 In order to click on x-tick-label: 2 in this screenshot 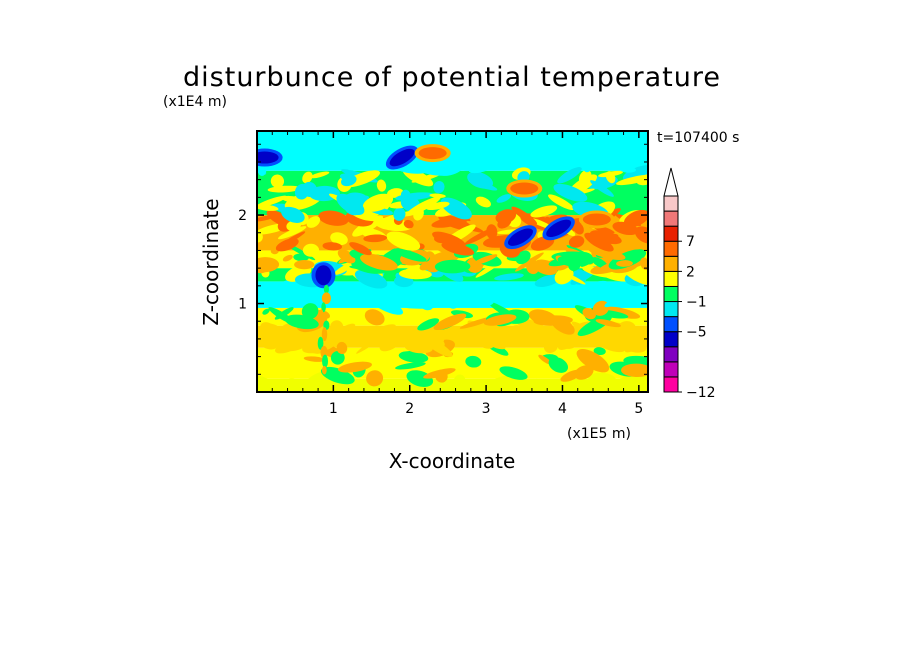, I will do `click(409, 409)`.